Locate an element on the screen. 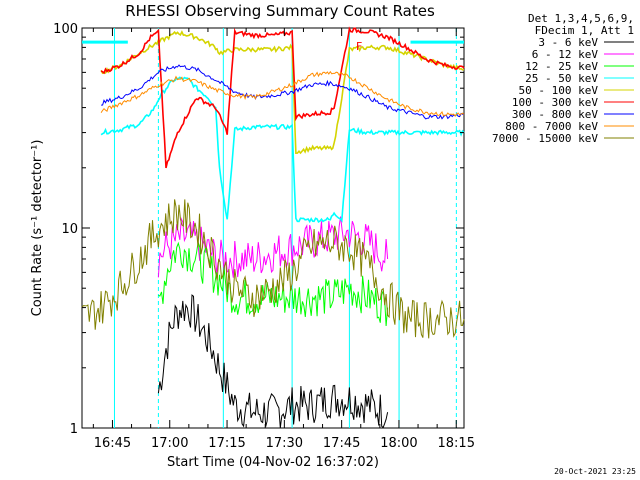  legend-label: 3 - 6 keV is located at coordinates (568, 42).